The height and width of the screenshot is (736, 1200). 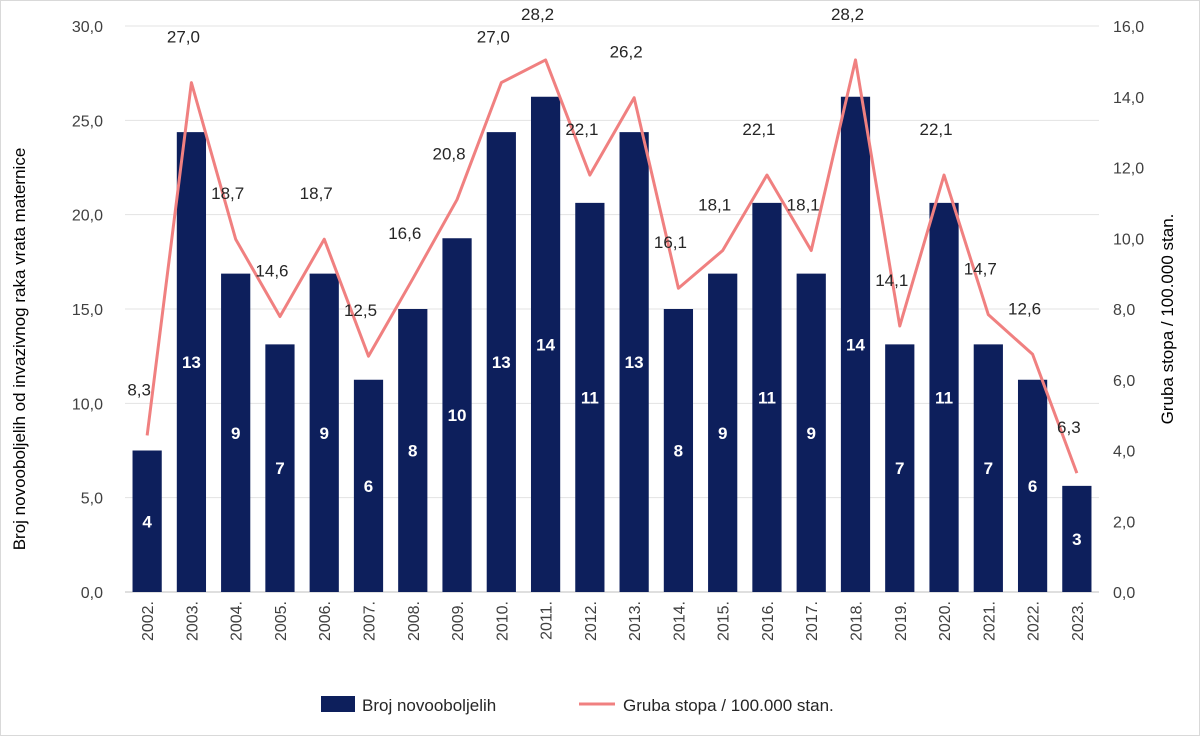 I want to click on right-tick-label: 4,0, so click(x=1124, y=452).